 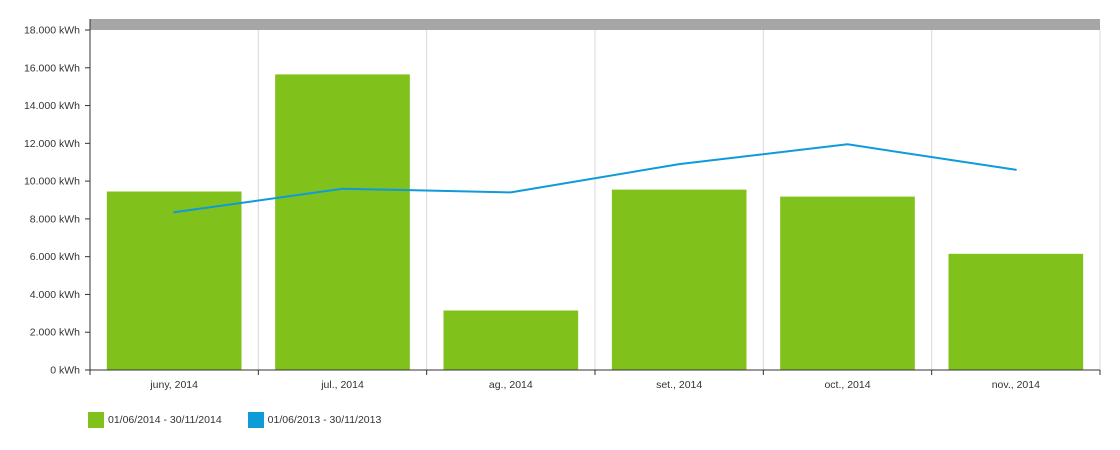 I want to click on legend-item-2013: 01/06/2013 - 30/11/2013, so click(x=314, y=420).